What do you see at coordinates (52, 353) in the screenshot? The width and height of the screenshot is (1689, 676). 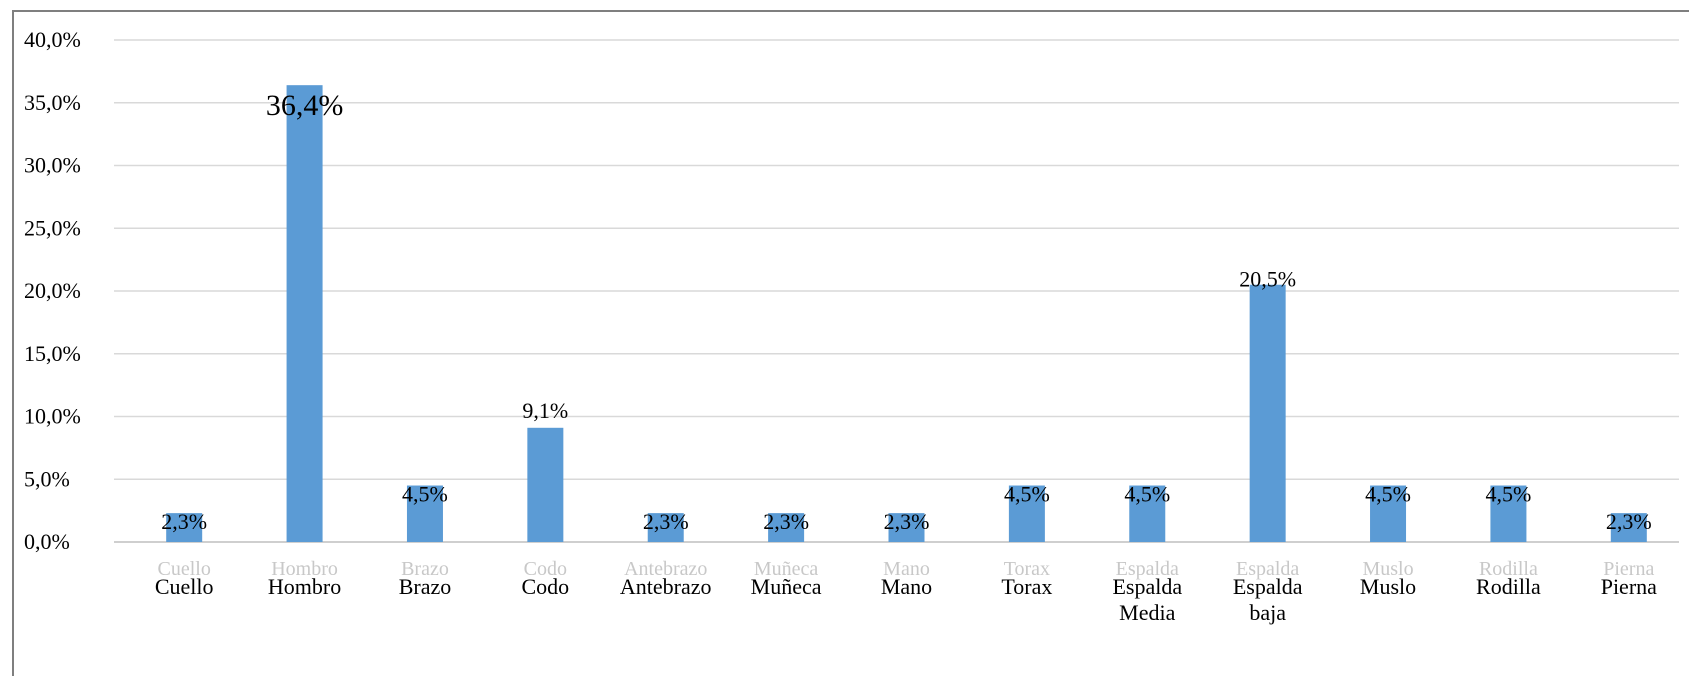 I see `y-tick-label: 15,0%` at bounding box center [52, 353].